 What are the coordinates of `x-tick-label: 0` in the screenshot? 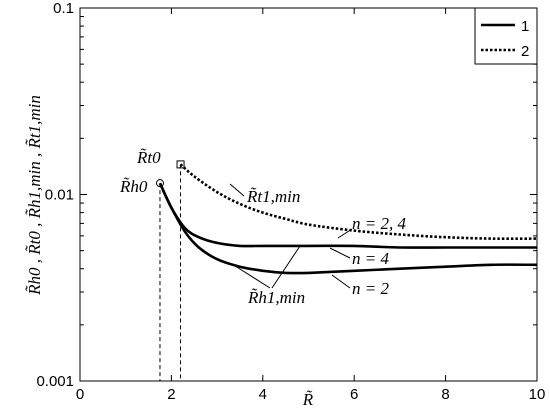 It's located at (80, 394).